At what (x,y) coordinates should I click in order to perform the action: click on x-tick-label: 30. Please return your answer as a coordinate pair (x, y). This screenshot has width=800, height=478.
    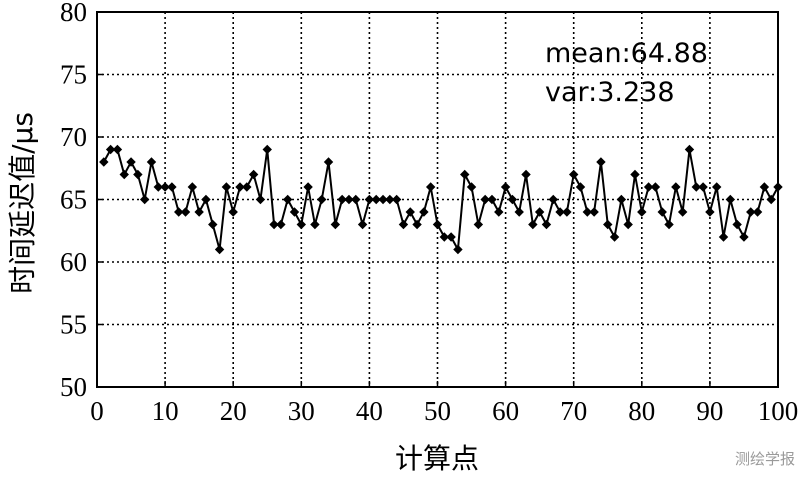
    Looking at the image, I should click on (301, 411).